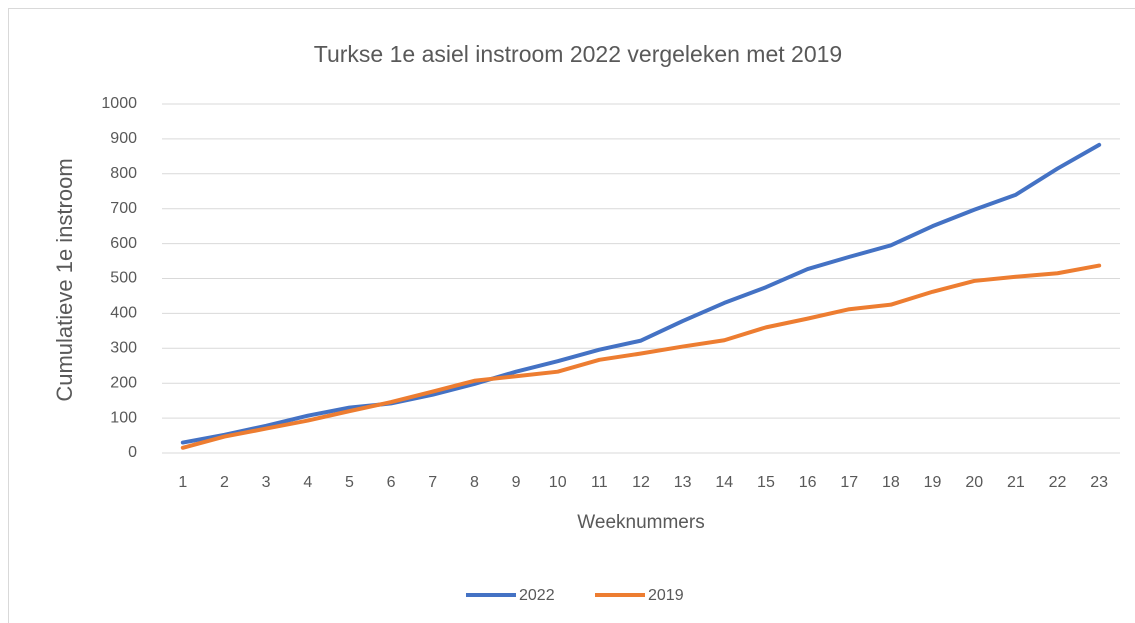 This screenshot has height=623, width=1135. Describe the element at coordinates (1058, 482) in the screenshot. I see `x-tick-label: 22` at that location.